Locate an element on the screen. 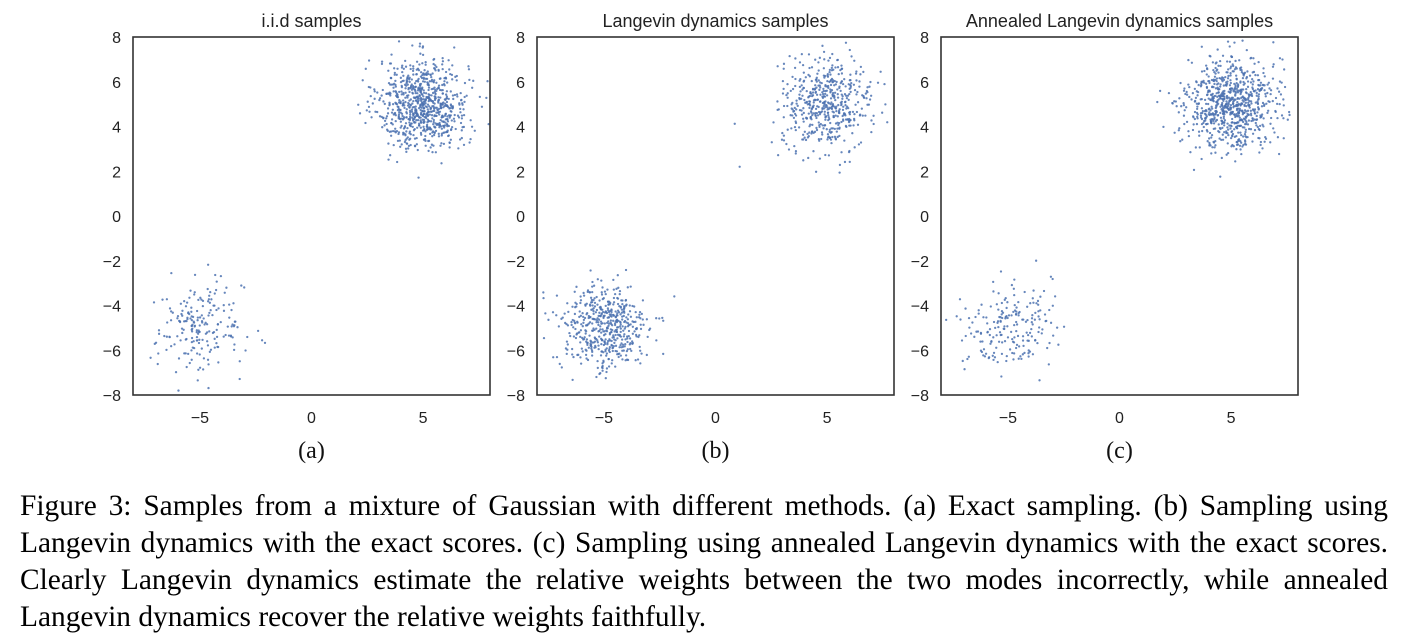 The image size is (1408, 644). y-tick-label: 4 is located at coordinates (520, 128).